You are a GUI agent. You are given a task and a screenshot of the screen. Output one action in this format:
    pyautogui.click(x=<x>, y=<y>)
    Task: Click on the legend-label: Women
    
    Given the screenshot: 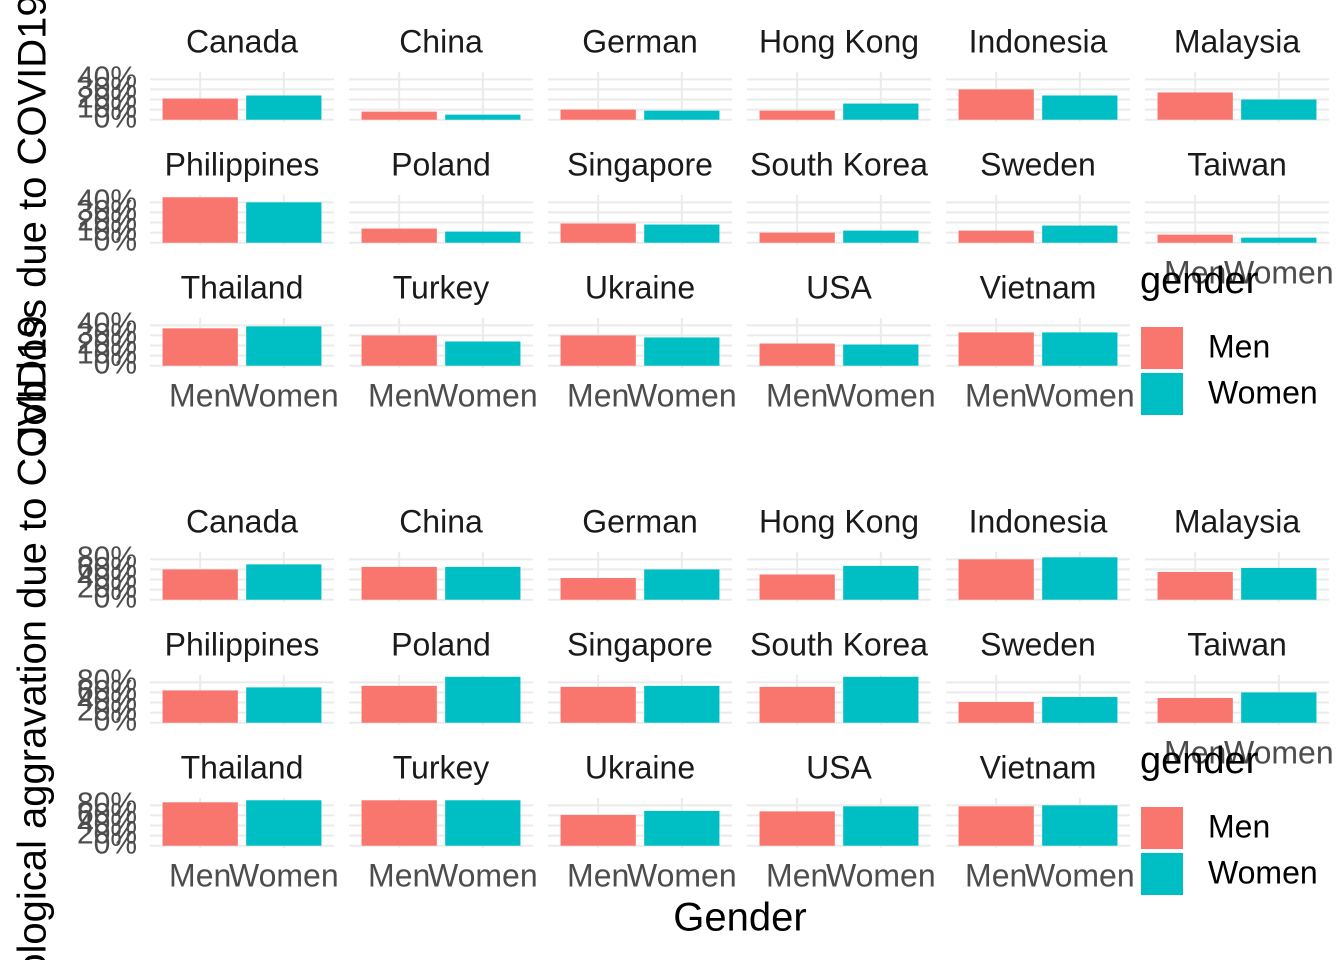 What is the action you would take?
    pyautogui.click(x=1263, y=392)
    